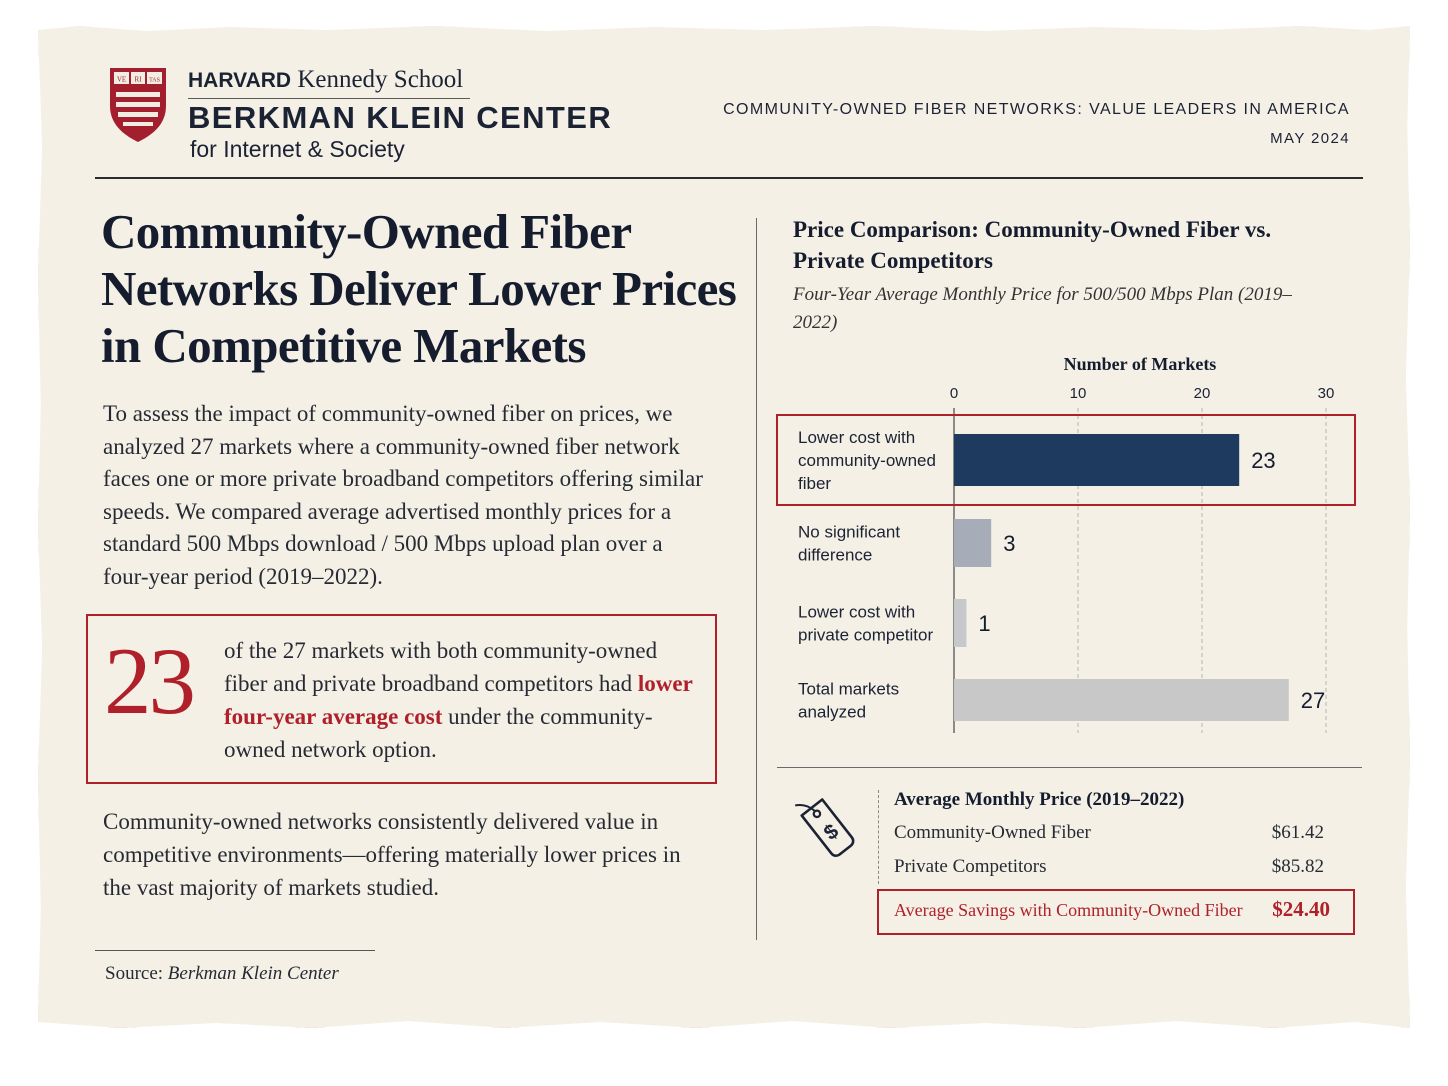 The width and height of the screenshot is (1448, 1086). What do you see at coordinates (756, 579) in the screenshot?
I see `column-divider` at bounding box center [756, 579].